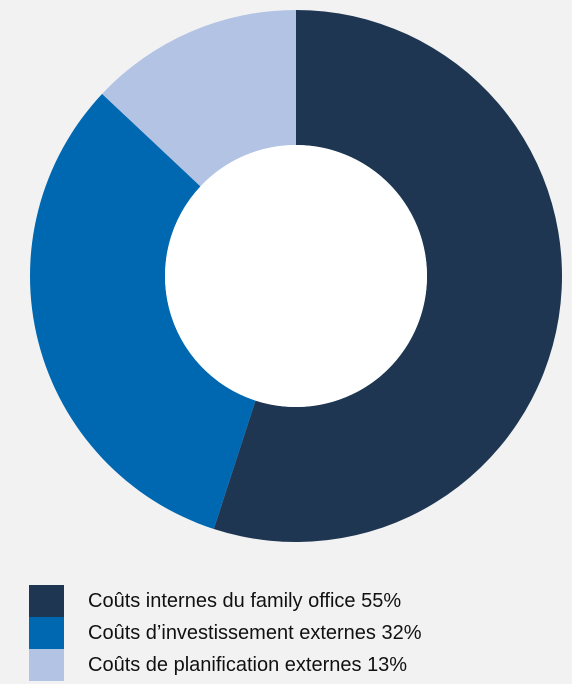 The height and width of the screenshot is (684, 572). I want to click on legend-item: Coûts d’investissement externes 32%, so click(225, 633).